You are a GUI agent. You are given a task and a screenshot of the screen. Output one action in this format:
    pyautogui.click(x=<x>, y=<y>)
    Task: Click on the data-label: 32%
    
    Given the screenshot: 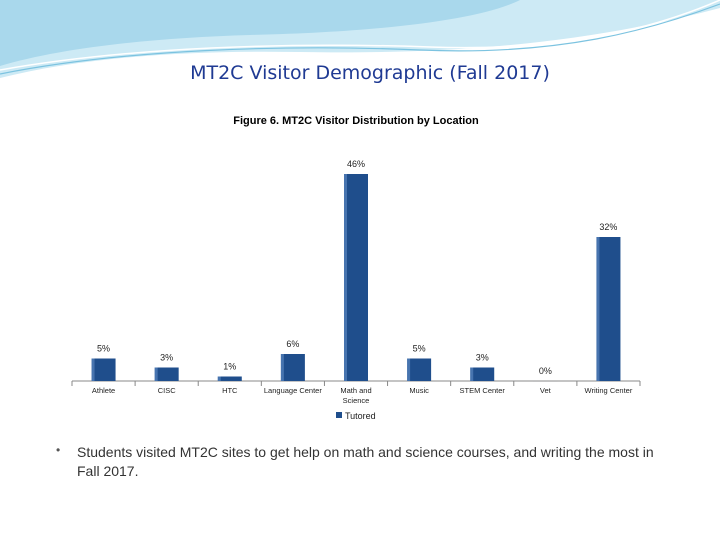 What is the action you would take?
    pyautogui.click(x=608, y=227)
    